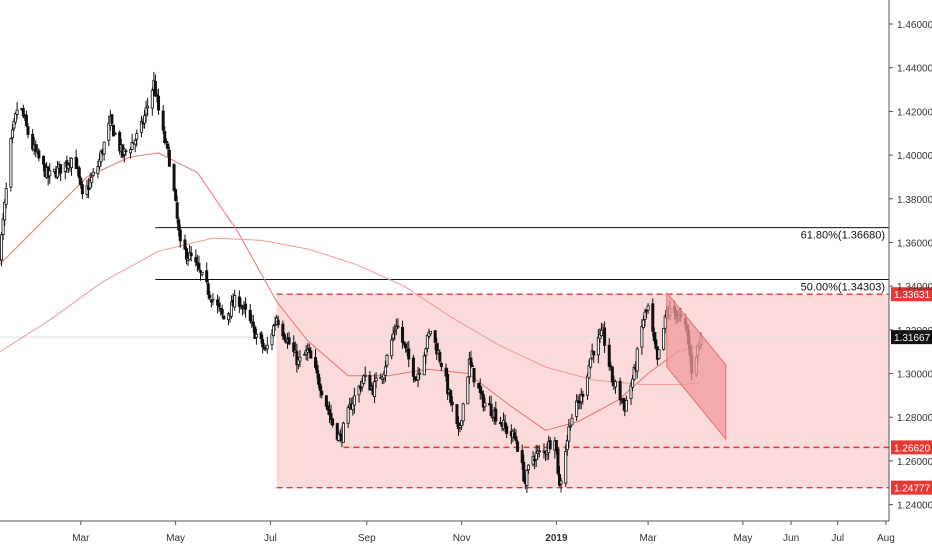 The image size is (932, 555). I want to click on y-tick-label: 1.26000, so click(914, 462).